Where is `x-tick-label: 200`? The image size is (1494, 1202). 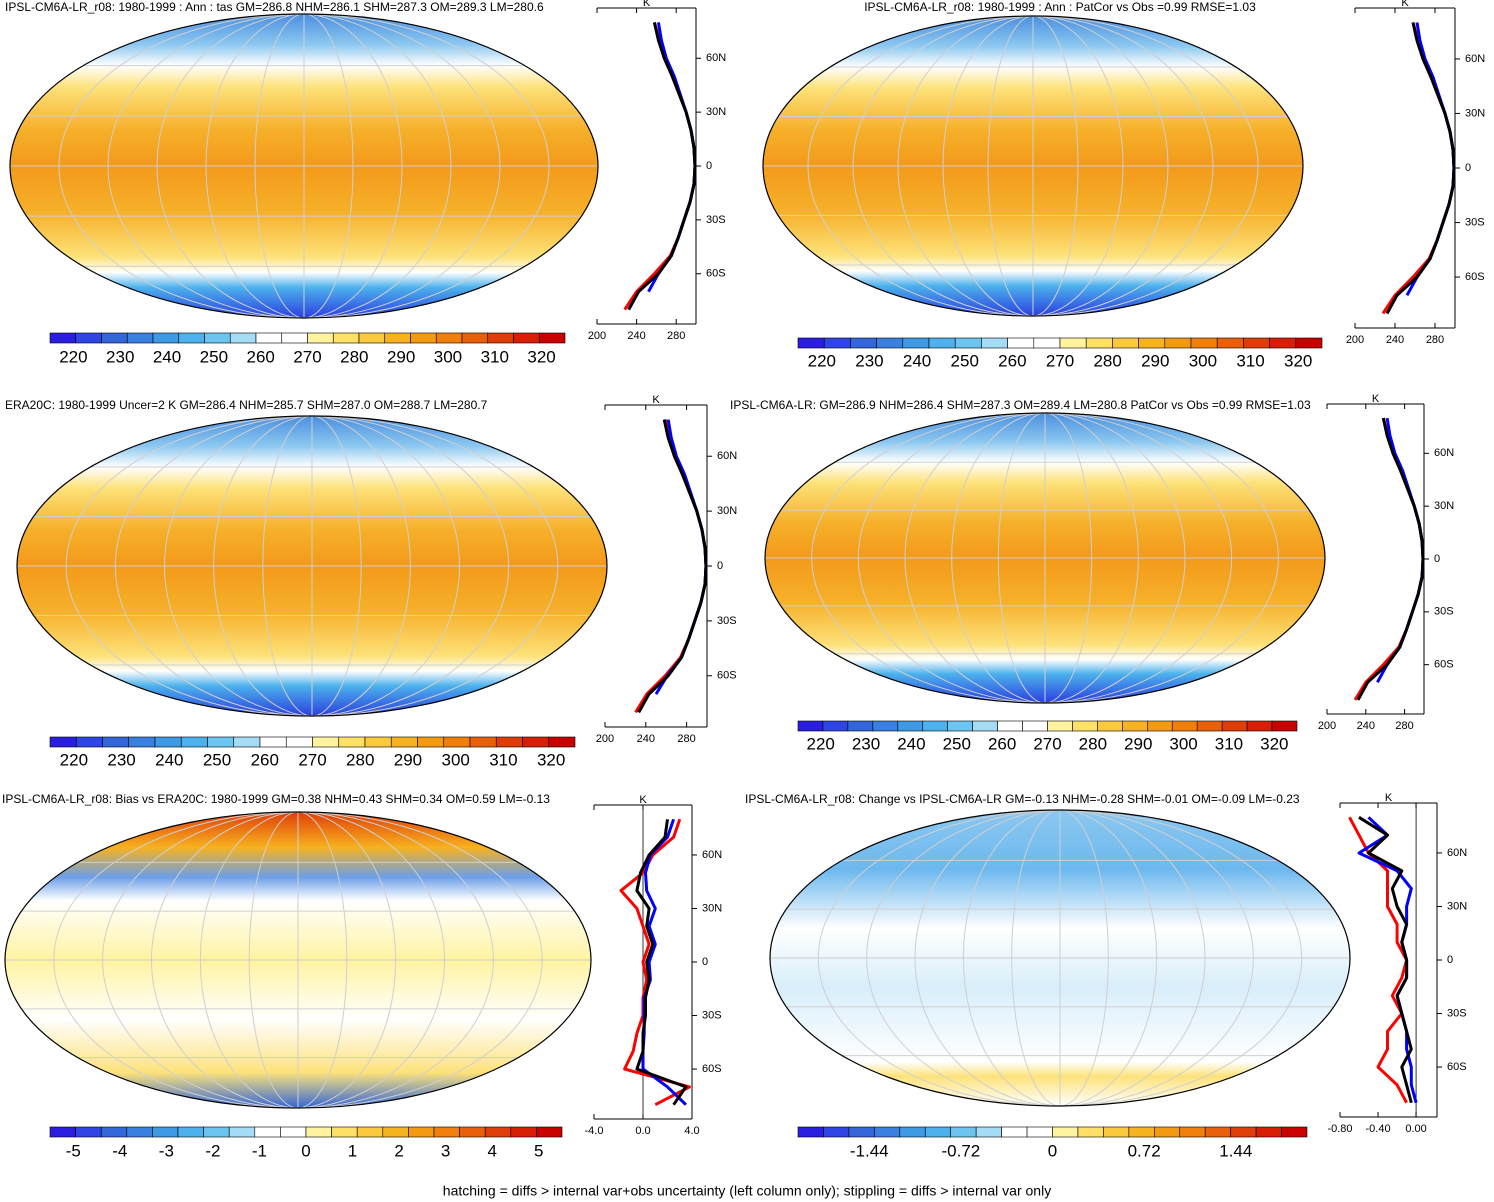
x-tick-label: 200 is located at coordinates (597, 336).